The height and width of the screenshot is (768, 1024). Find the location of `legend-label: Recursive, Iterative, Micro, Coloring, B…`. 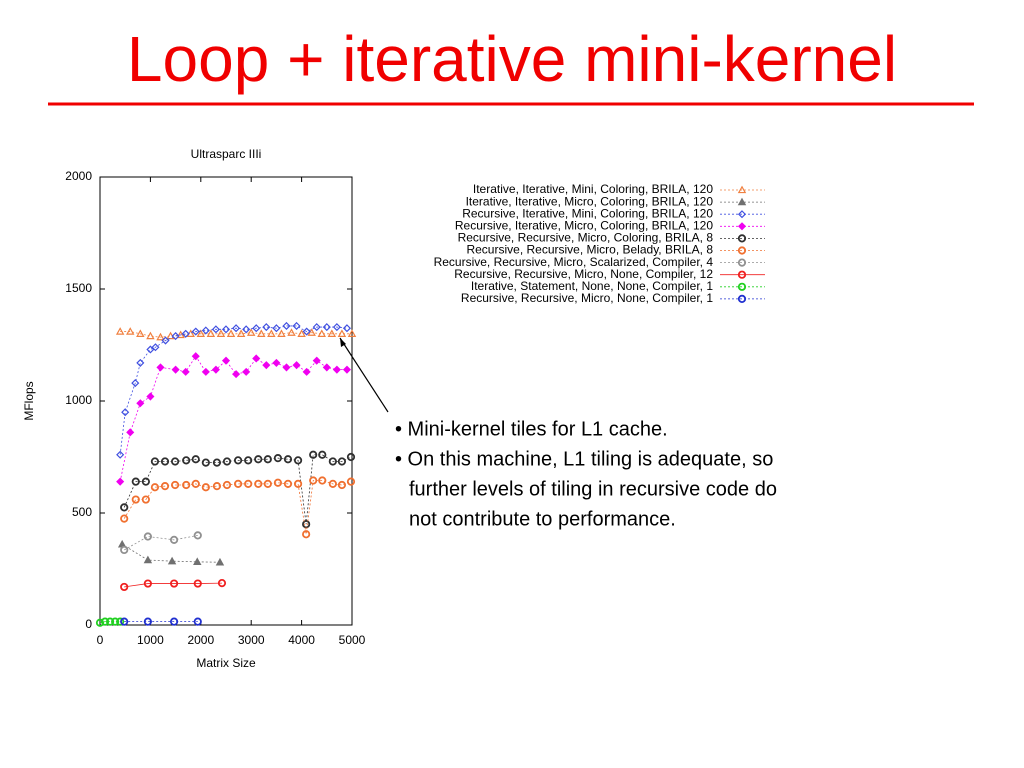

legend-label: Recursive, Iterative, Micro, Coloring, B… is located at coordinates (584, 225).